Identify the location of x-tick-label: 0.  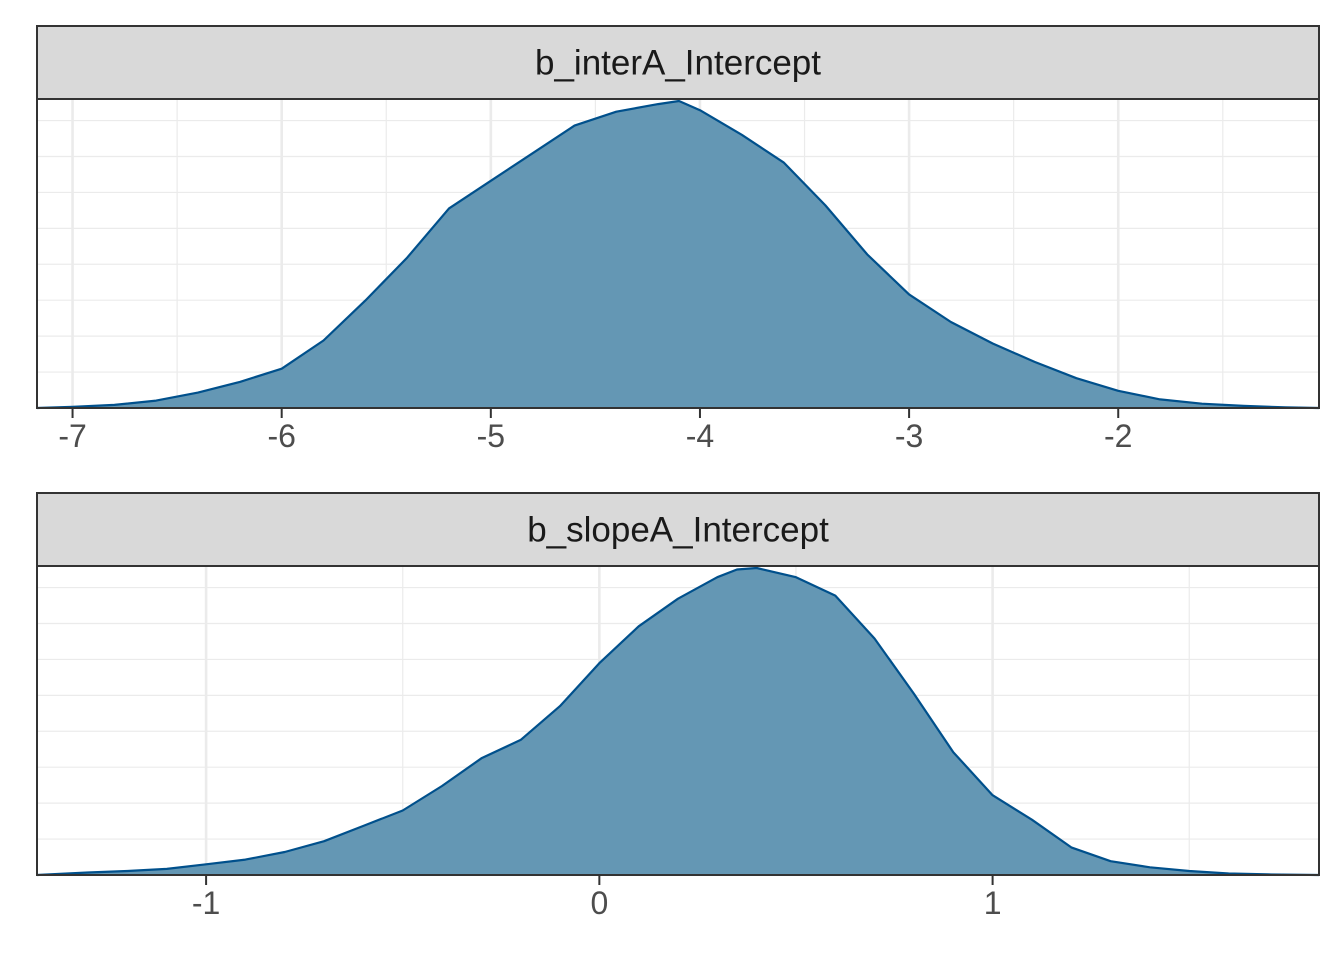
(599, 903).